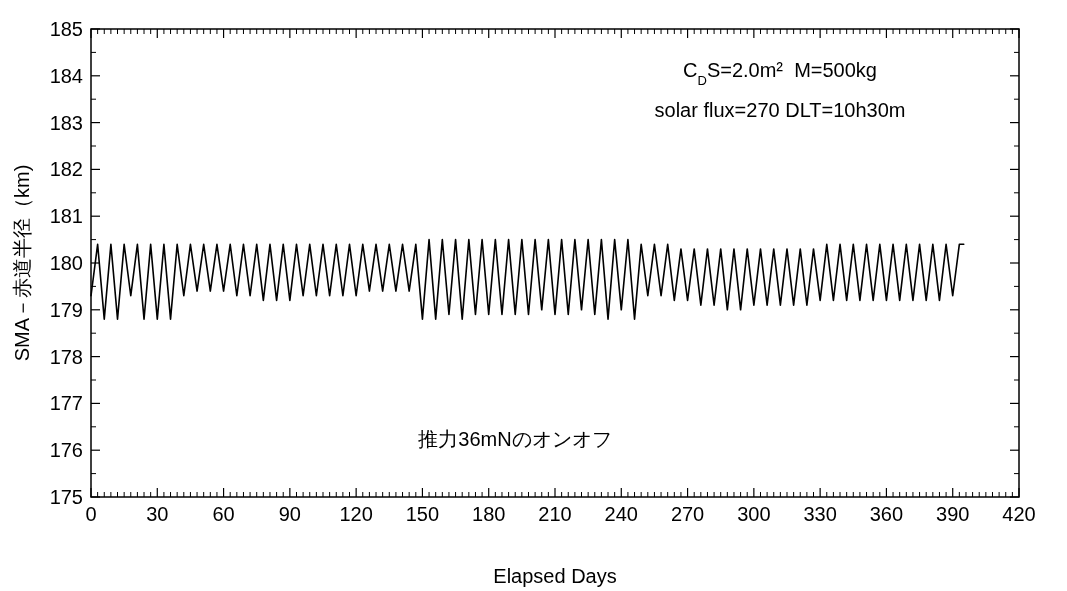  I want to click on y-tick-label: 179, so click(66, 309).